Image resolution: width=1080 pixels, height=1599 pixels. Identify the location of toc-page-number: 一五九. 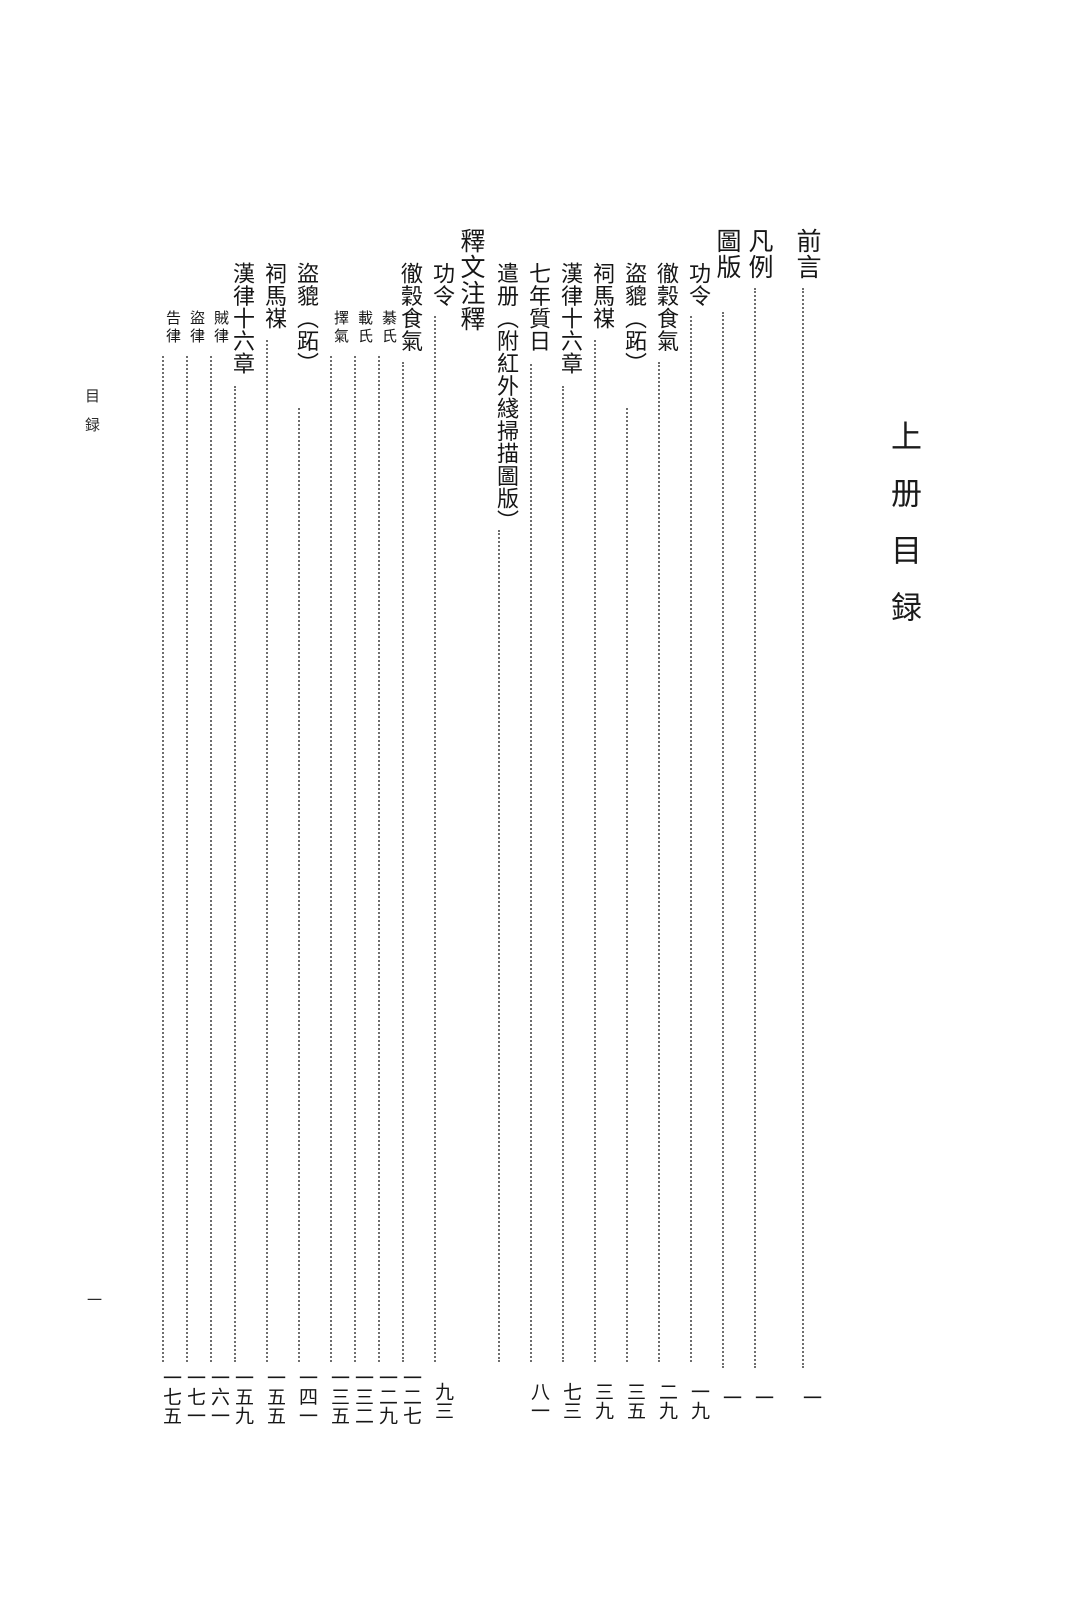
(243, 1396).